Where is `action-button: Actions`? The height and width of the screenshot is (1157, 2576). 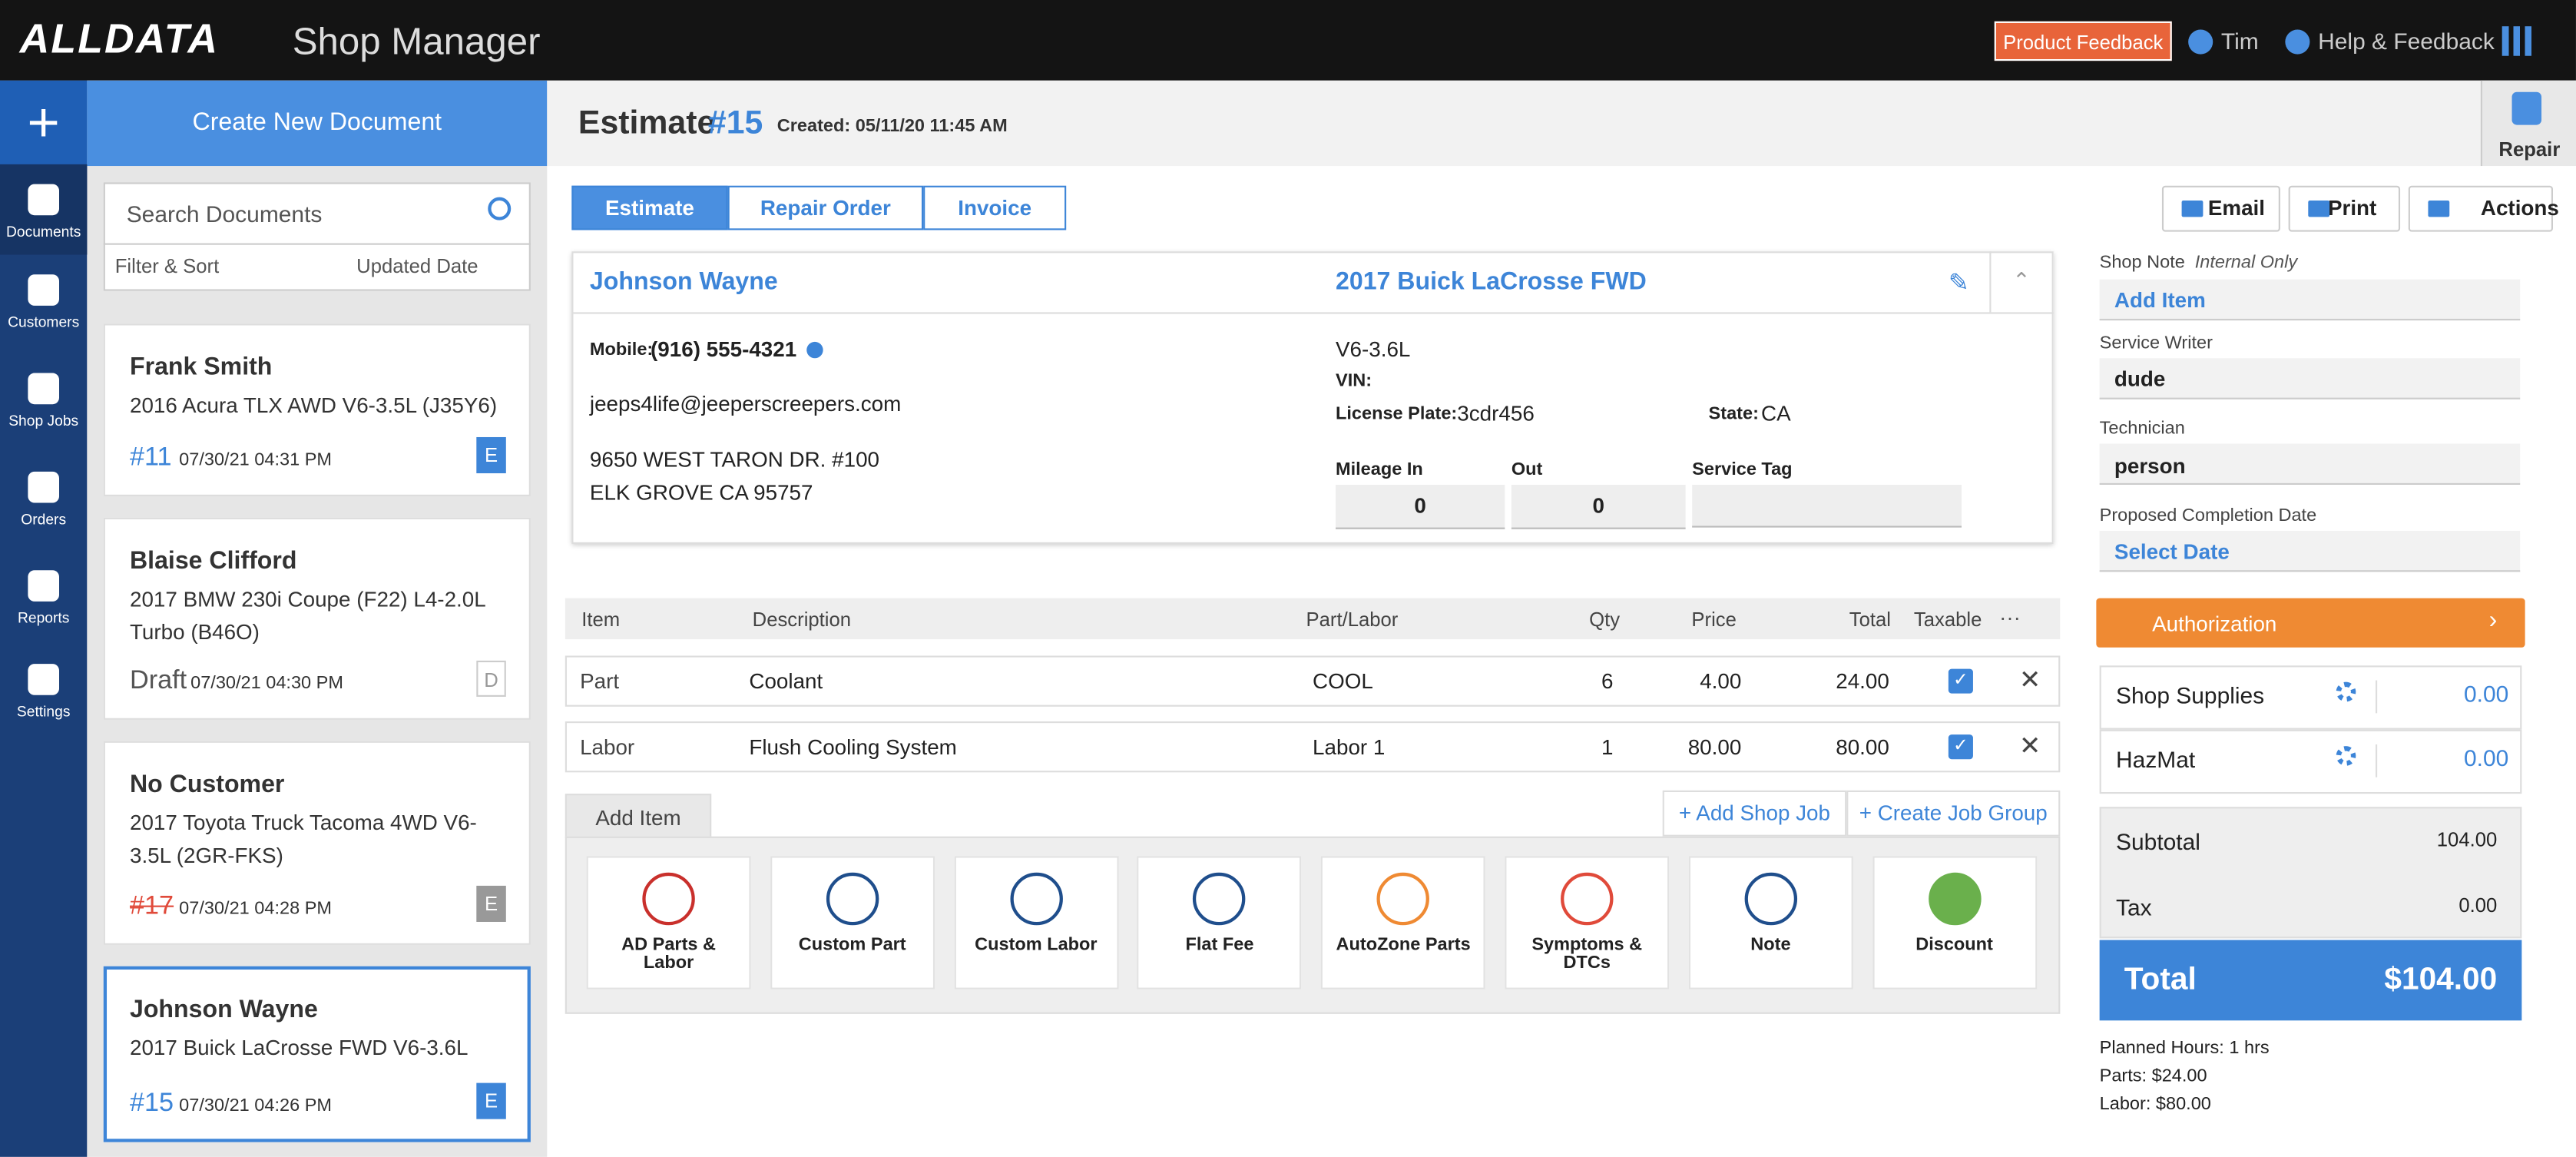 action-button: Actions is located at coordinates (2484, 208).